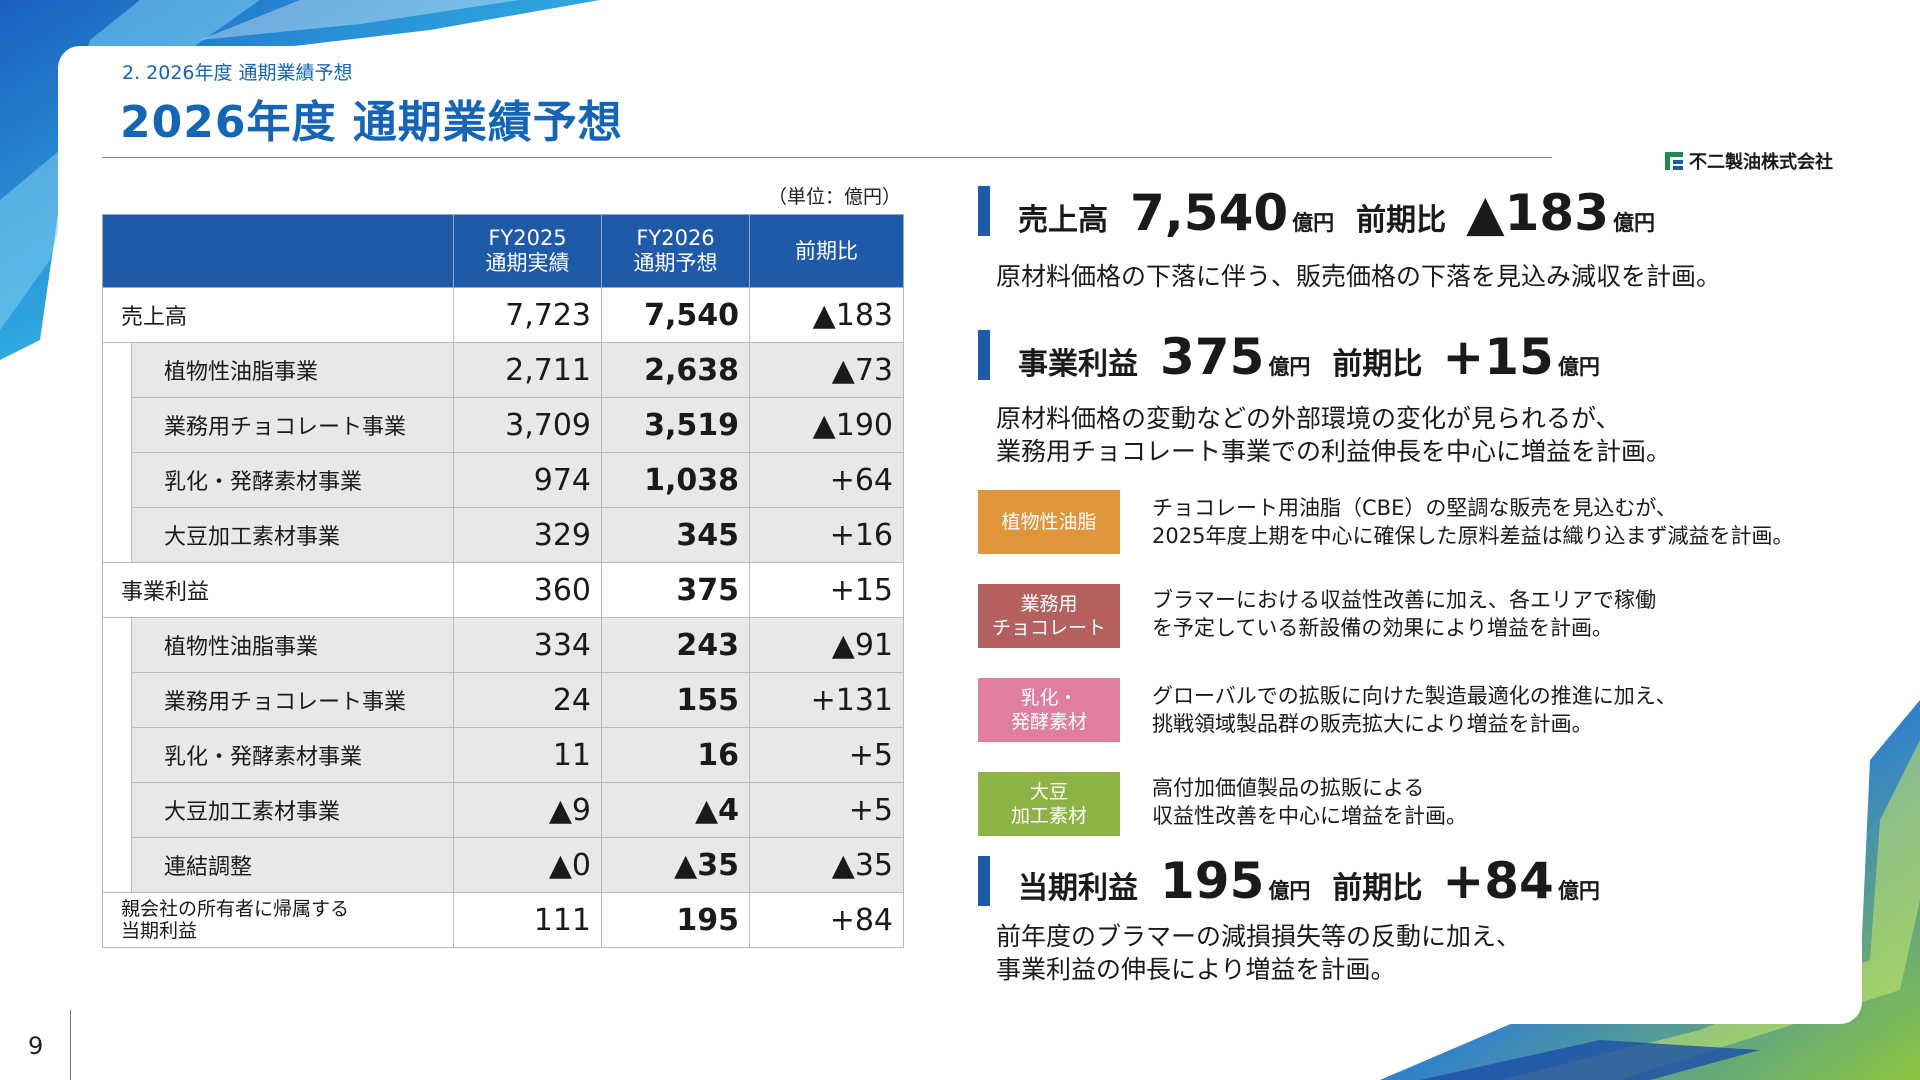 The image size is (1920, 1080). I want to click on headline-value: 195, so click(1212, 881).